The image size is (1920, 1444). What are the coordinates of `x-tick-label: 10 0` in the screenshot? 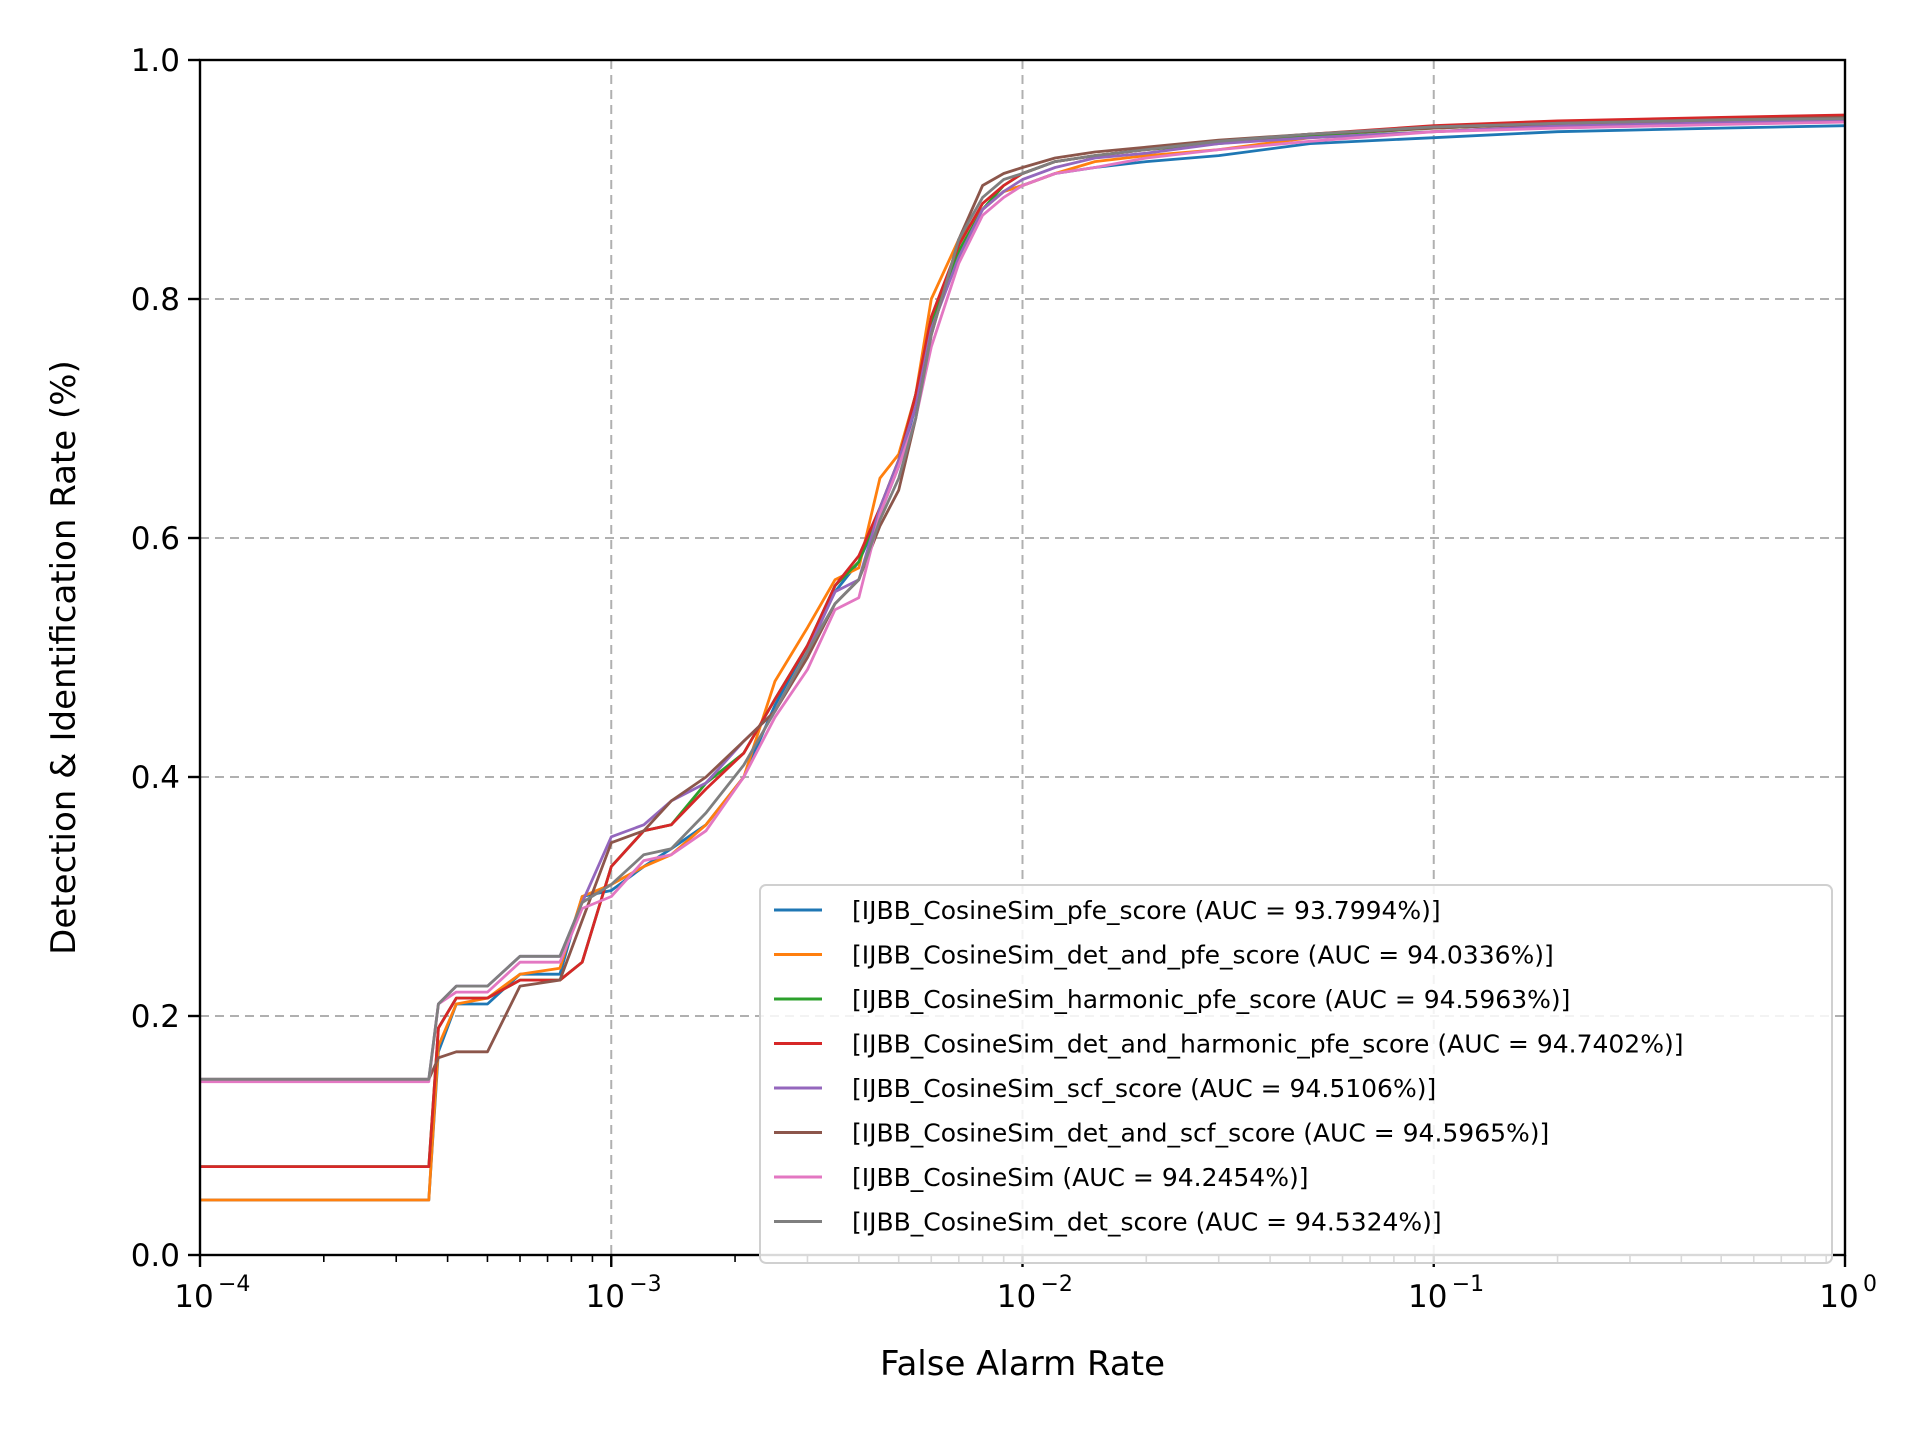 It's located at (1848, 1293).